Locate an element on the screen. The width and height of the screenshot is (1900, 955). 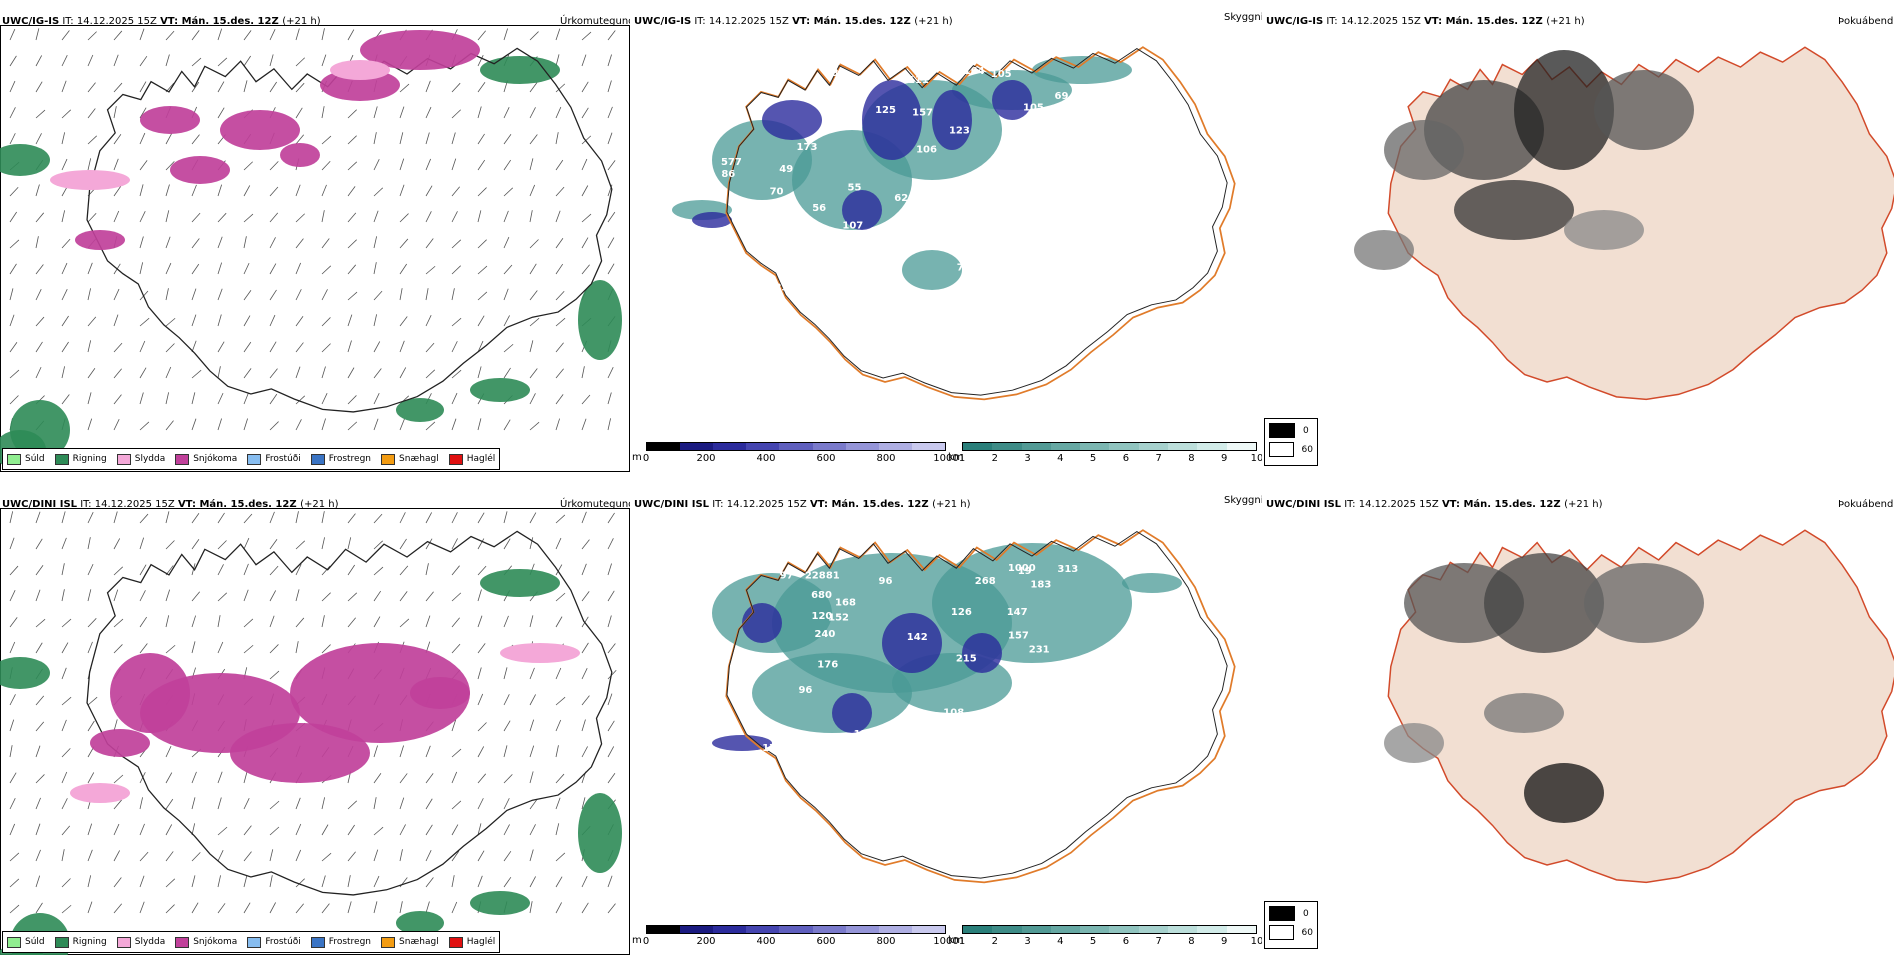
model-name: UWC/DINI ISL is located at coordinates (672, 504).